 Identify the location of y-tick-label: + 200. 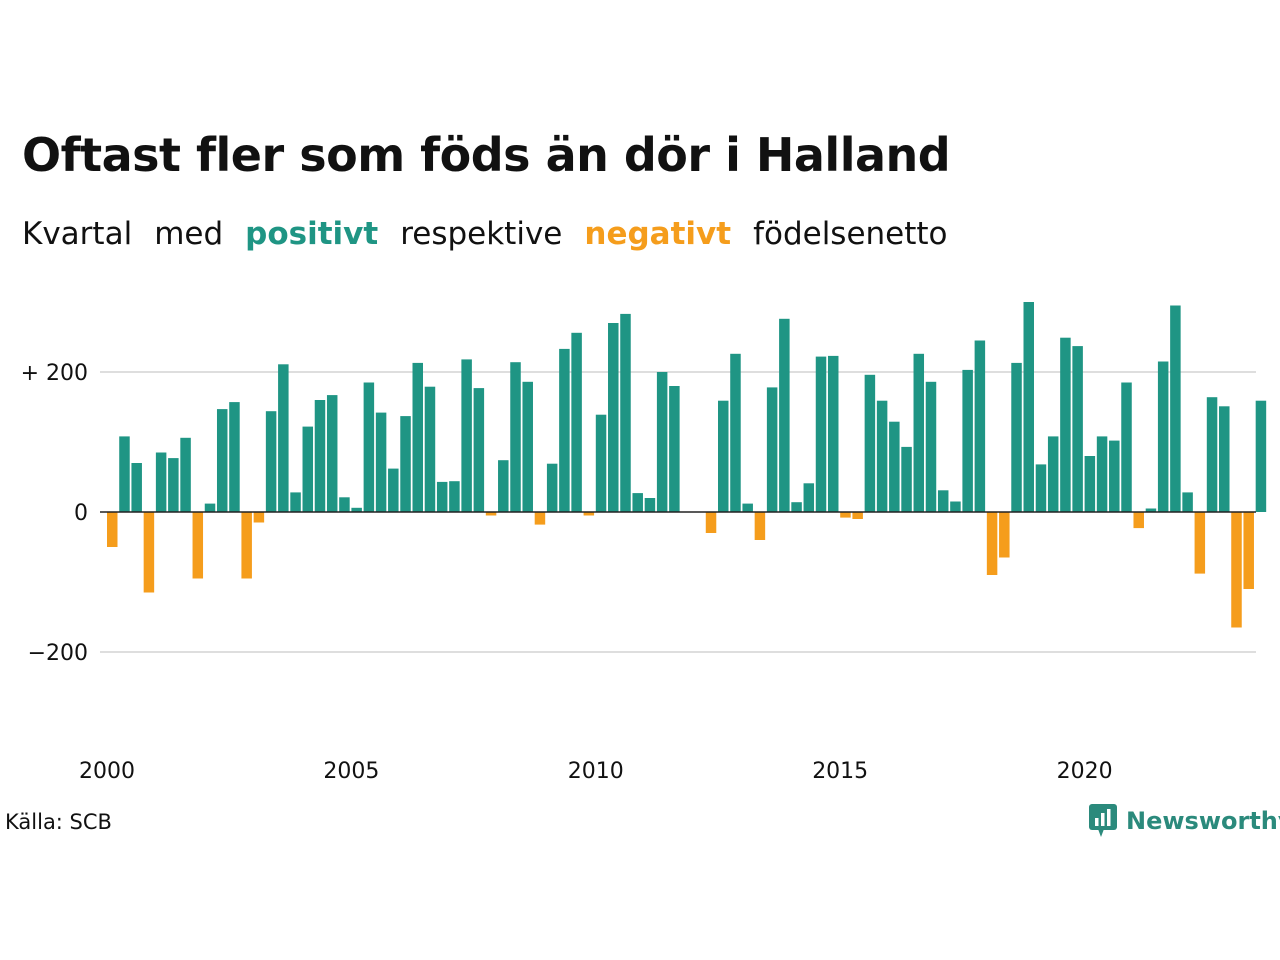
(54, 373).